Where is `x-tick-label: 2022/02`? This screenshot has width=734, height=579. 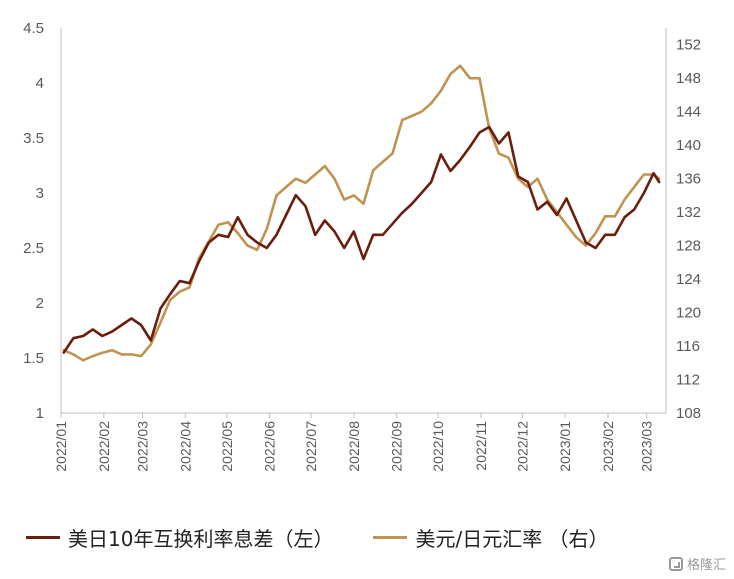
x-tick-label: 2022/02 is located at coordinates (104, 446).